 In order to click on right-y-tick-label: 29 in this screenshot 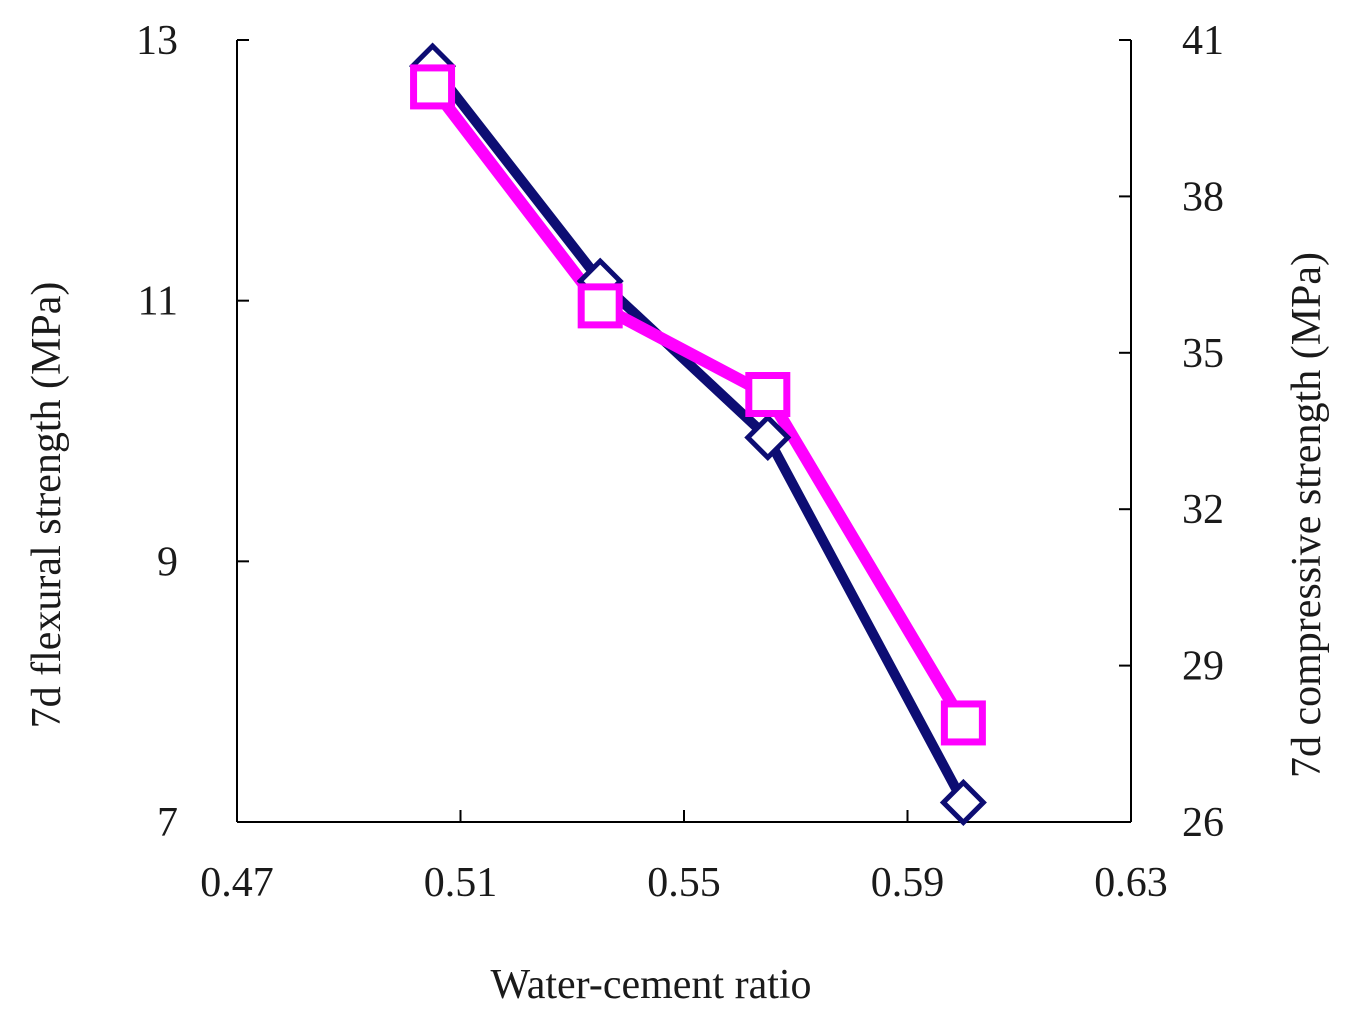, I will do `click(1203, 667)`.